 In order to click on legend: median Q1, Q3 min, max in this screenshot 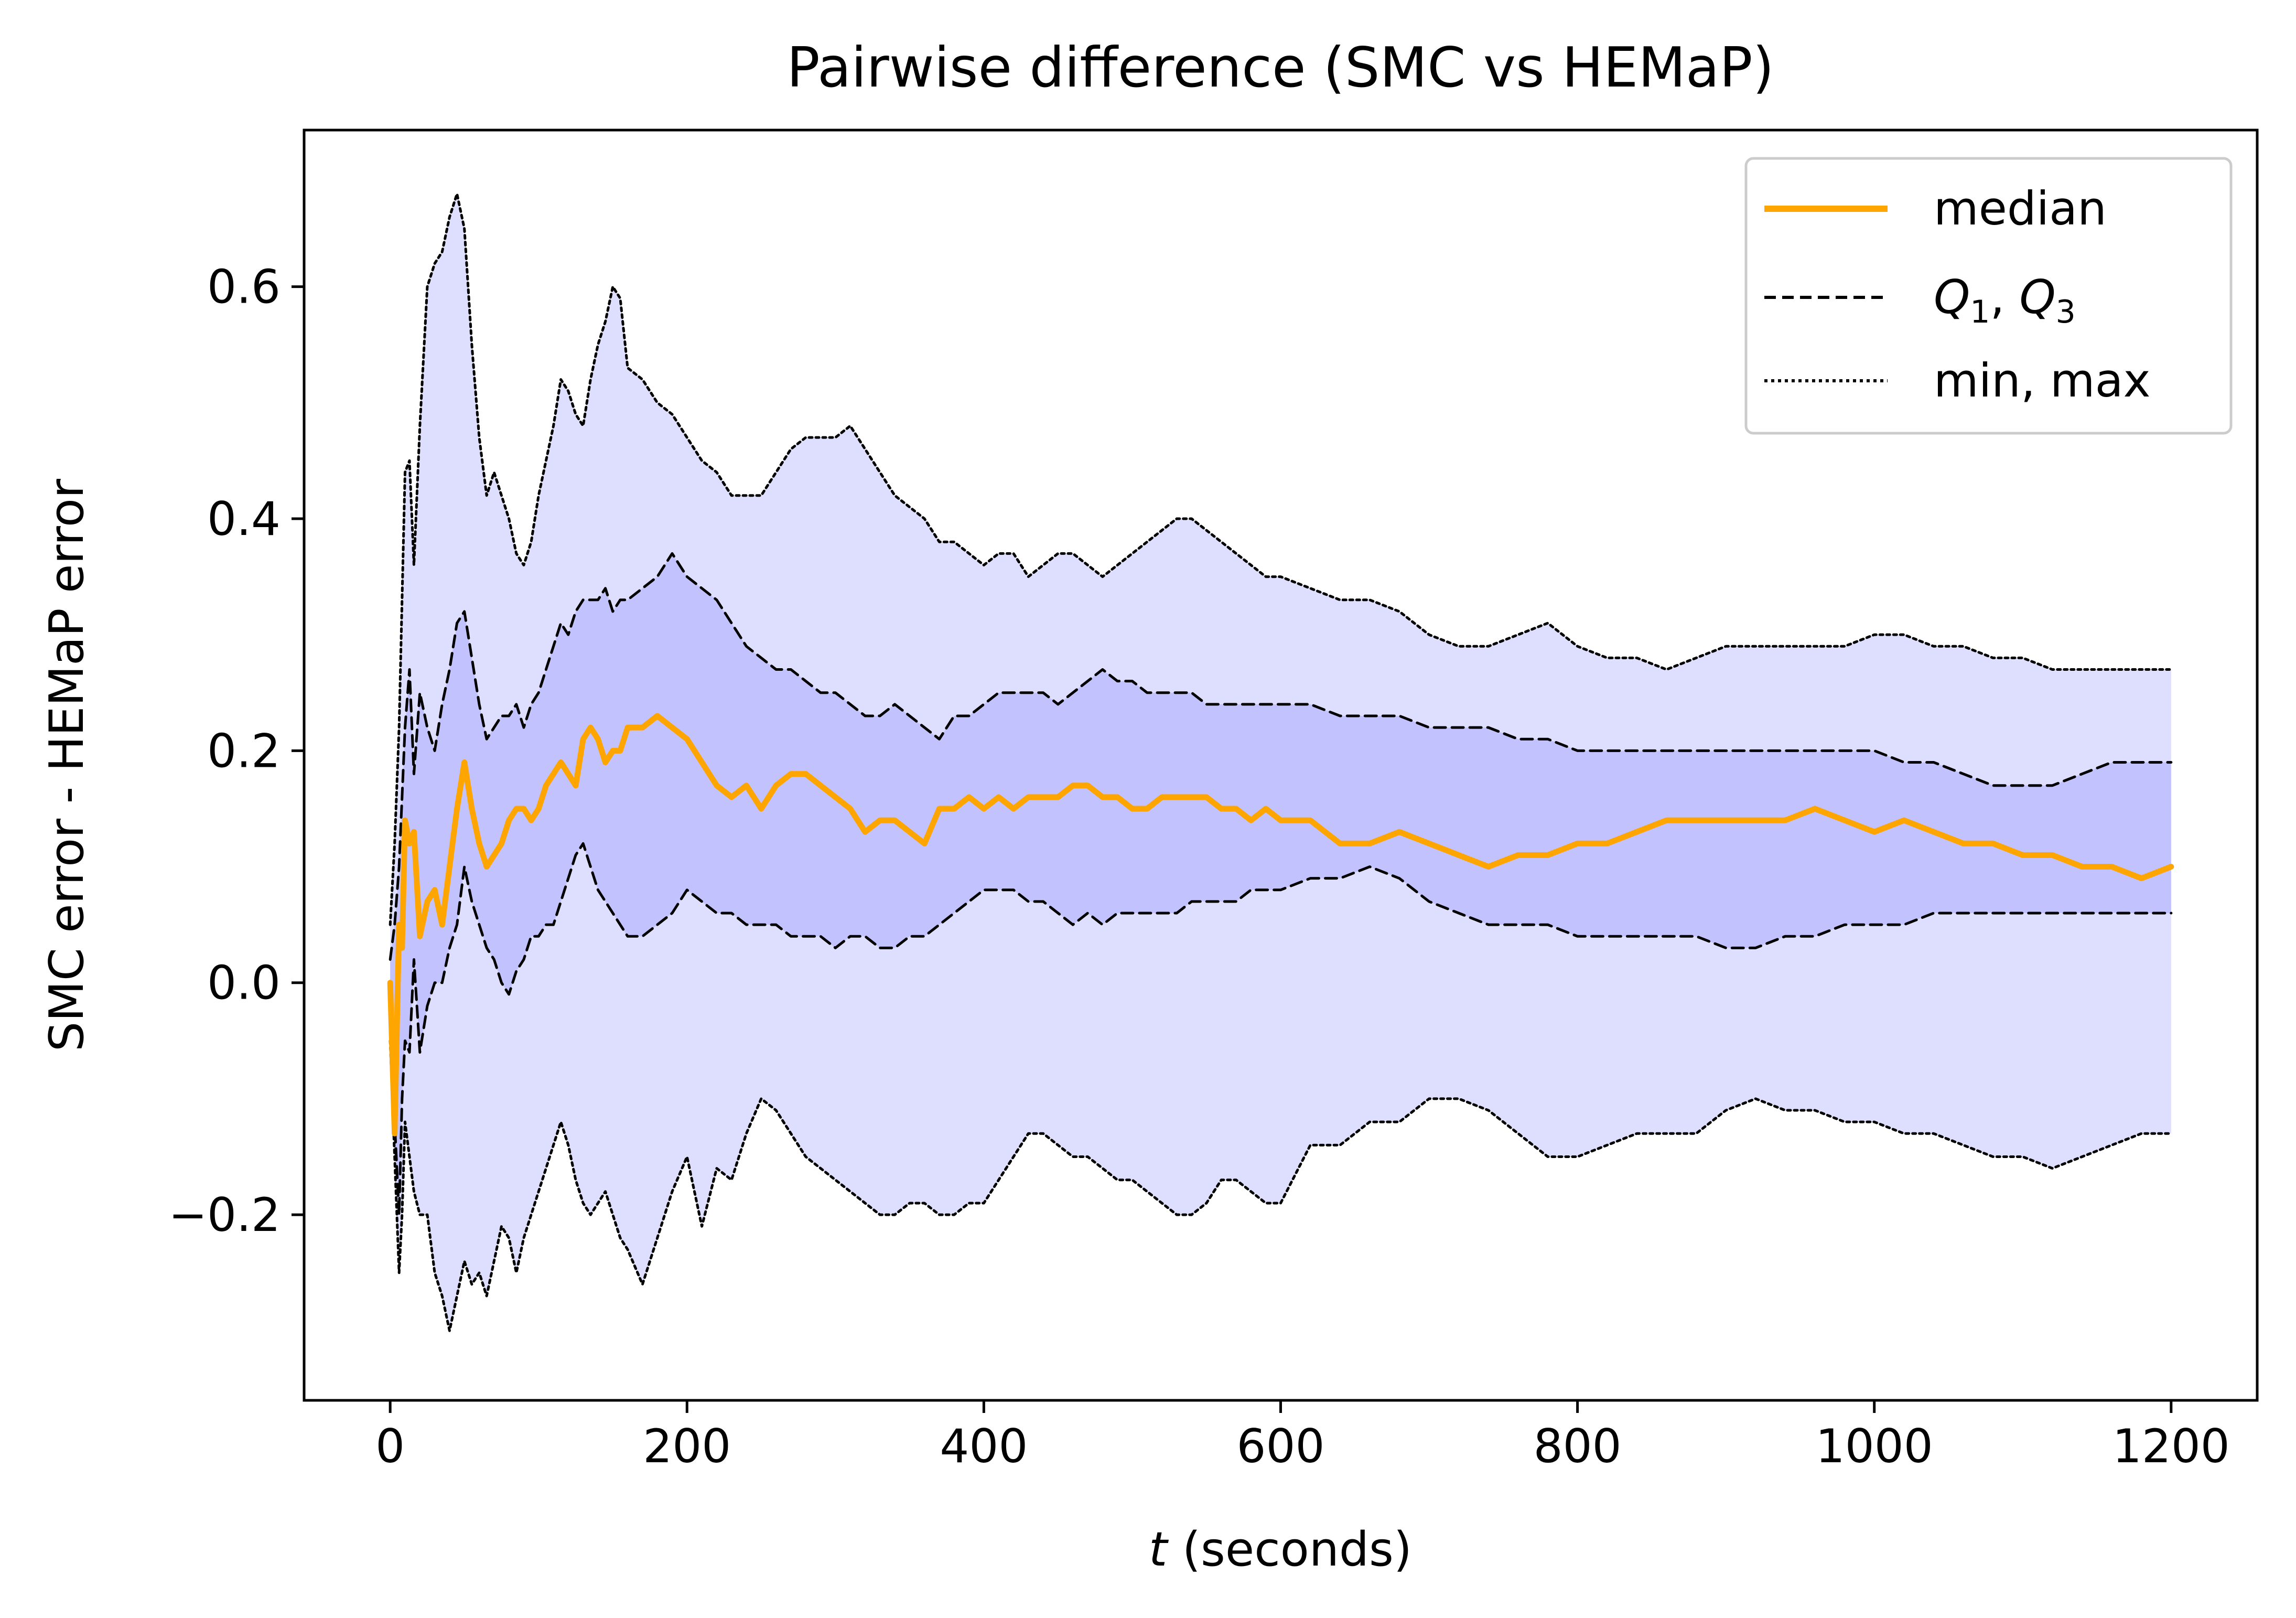, I will do `click(1988, 296)`.